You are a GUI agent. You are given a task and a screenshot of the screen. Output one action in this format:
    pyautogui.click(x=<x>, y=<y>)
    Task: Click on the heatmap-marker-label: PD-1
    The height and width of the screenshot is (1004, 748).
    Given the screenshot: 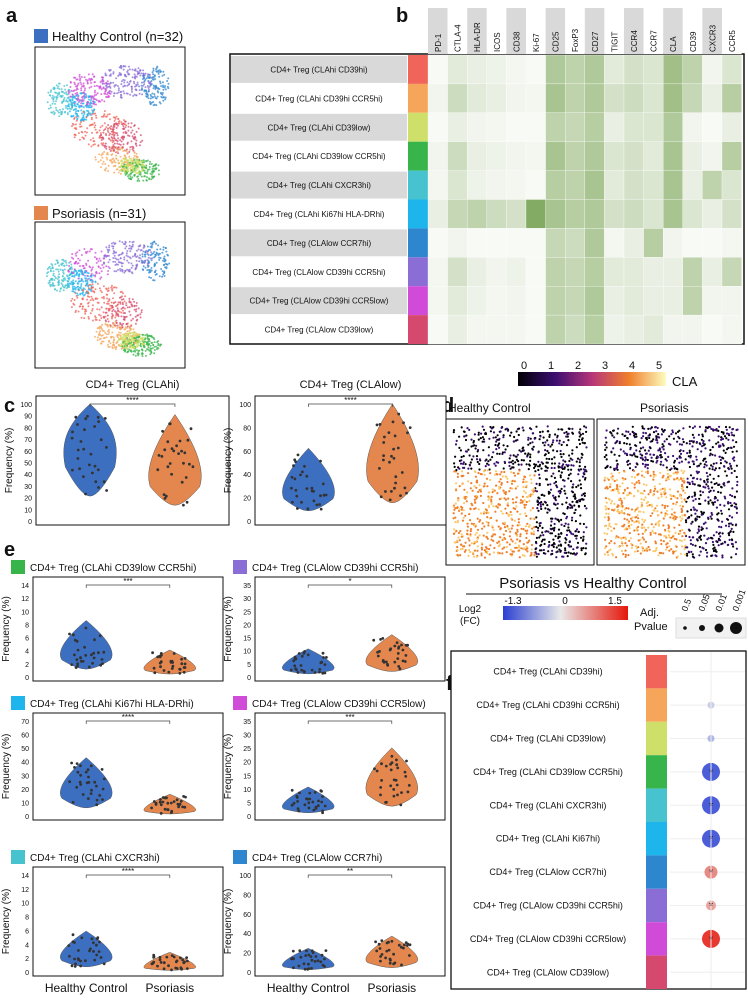 What is the action you would take?
    pyautogui.click(x=438, y=42)
    